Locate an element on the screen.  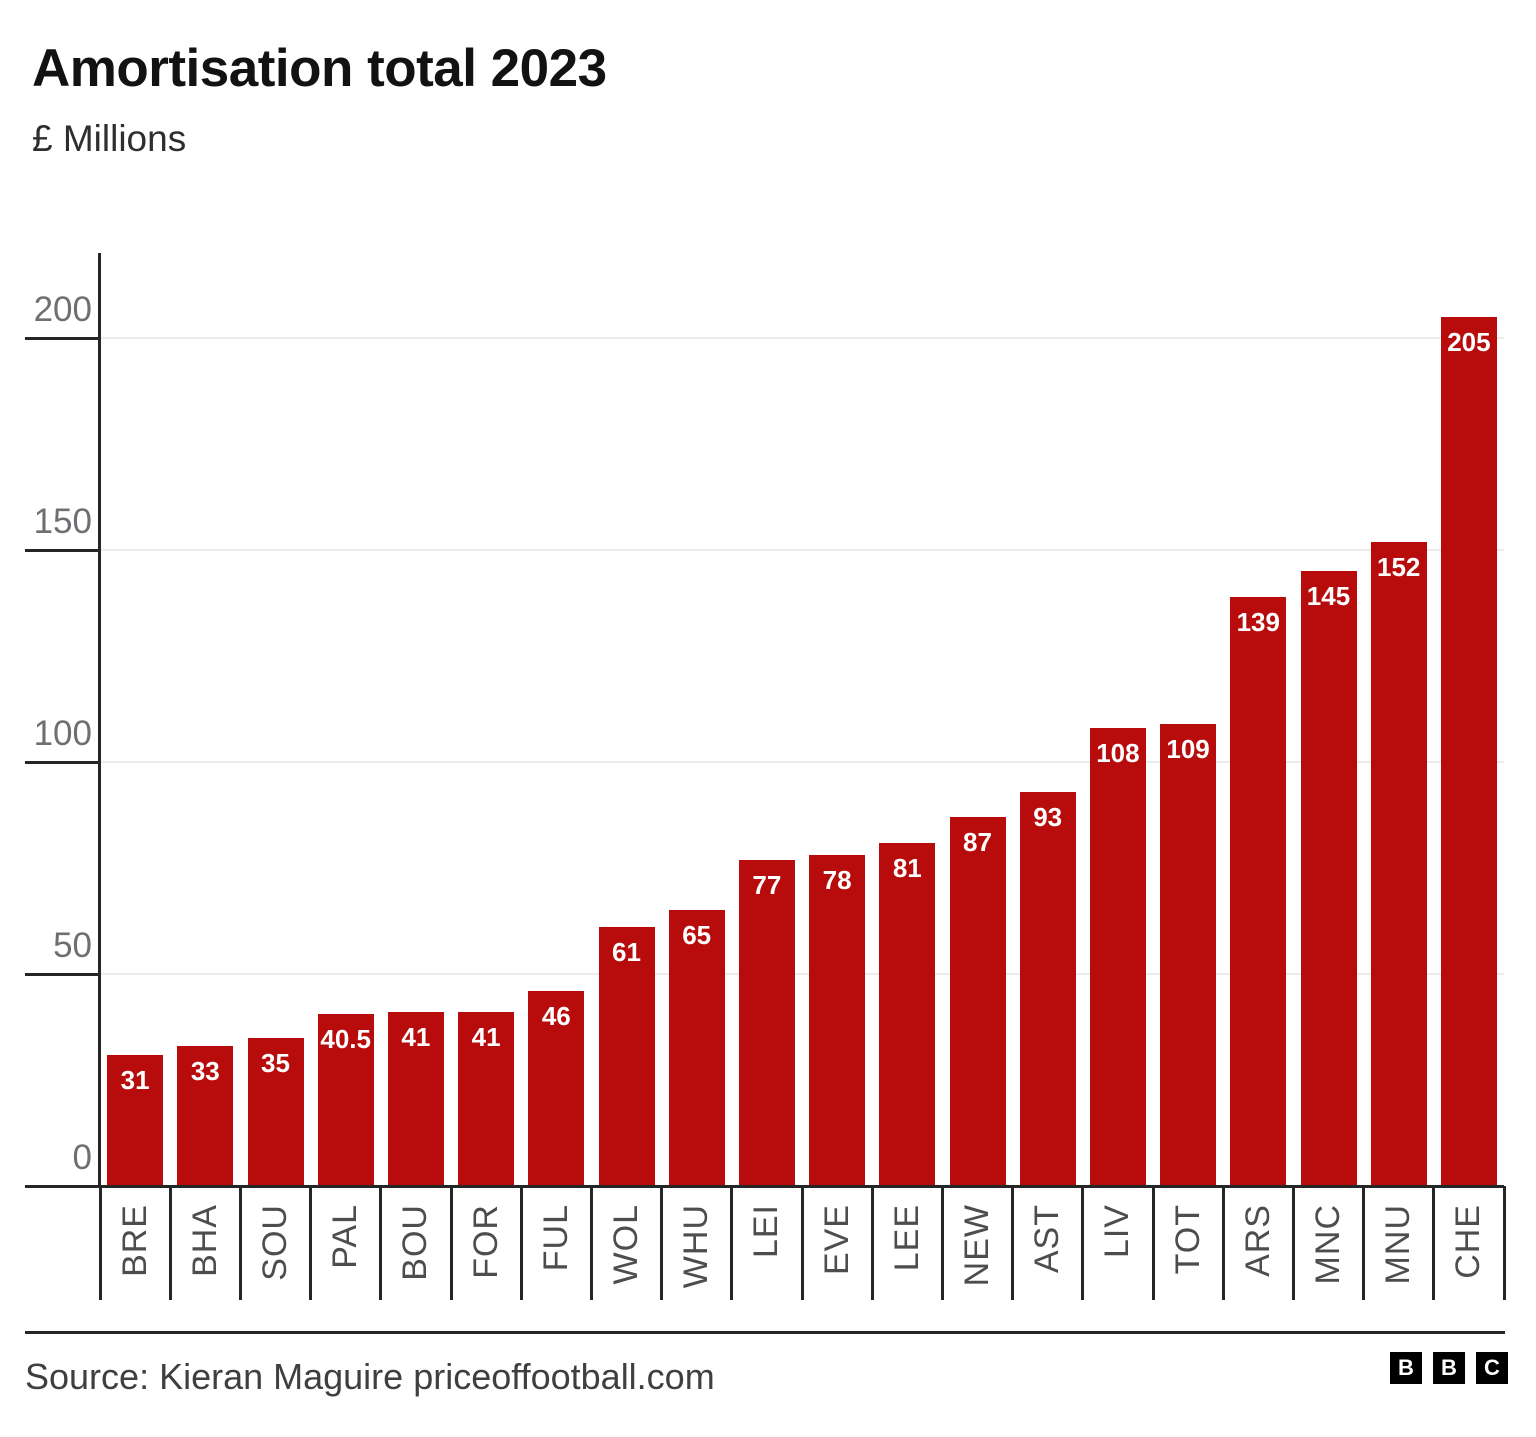
x-axis-label-text: LEI is located at coordinates (766, 1231).